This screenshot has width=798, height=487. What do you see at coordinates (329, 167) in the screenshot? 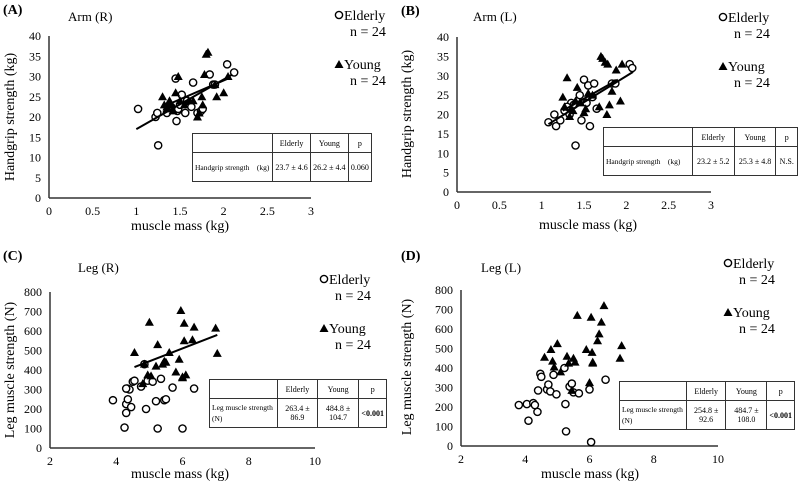
I see `table-value-young: 26.2 ± 4.4` at bounding box center [329, 167].